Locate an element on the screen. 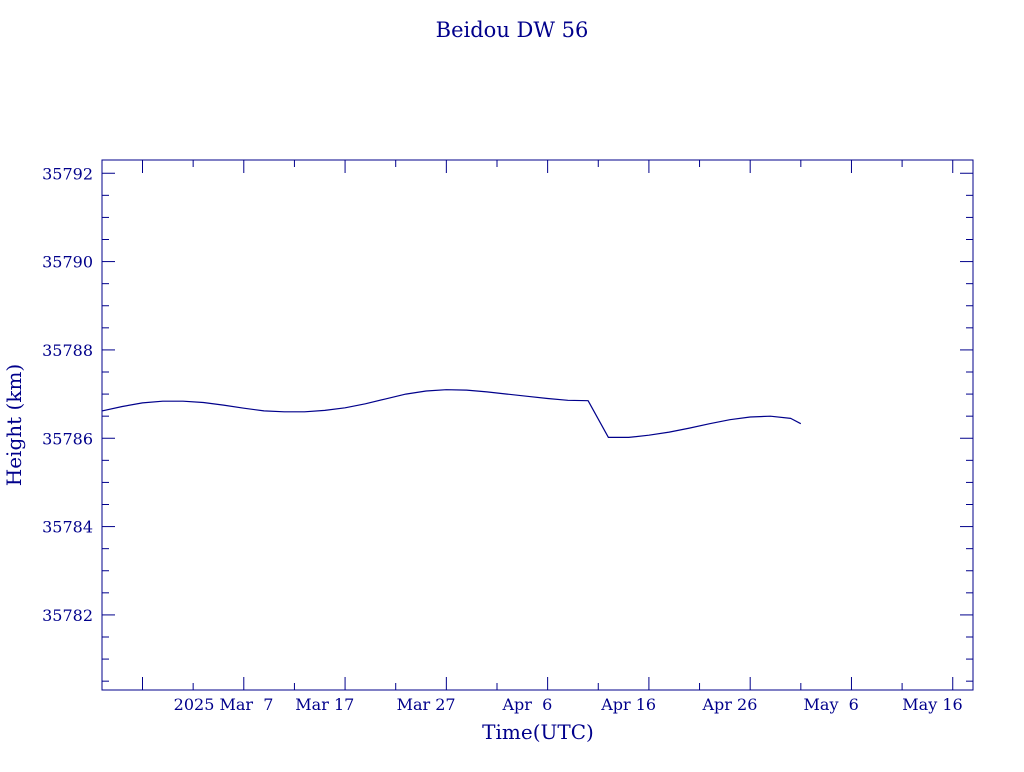 This screenshot has height=772, width=1024. x-tick-label: Mar 17 is located at coordinates (324, 704).